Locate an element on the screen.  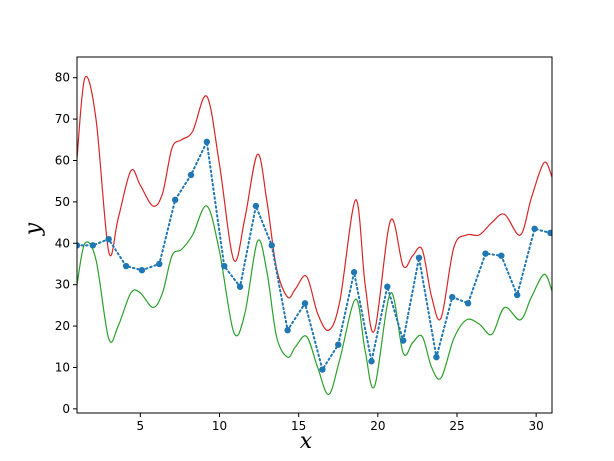
x-tick-label: 25 is located at coordinates (456, 426).